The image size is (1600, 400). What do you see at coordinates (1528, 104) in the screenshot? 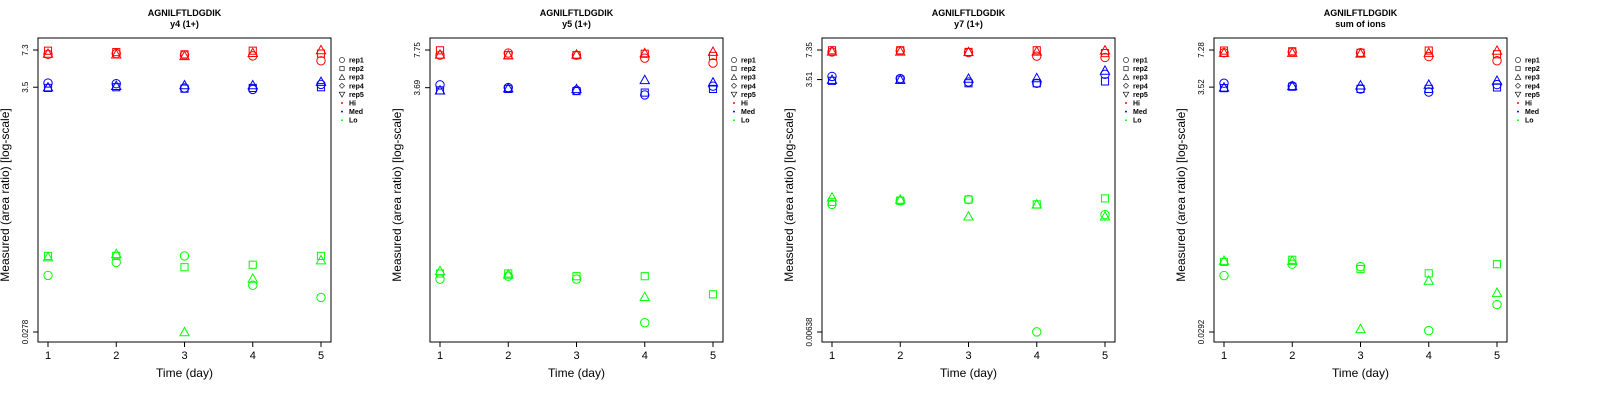
I see `legend-entry: Hi` at bounding box center [1528, 104].